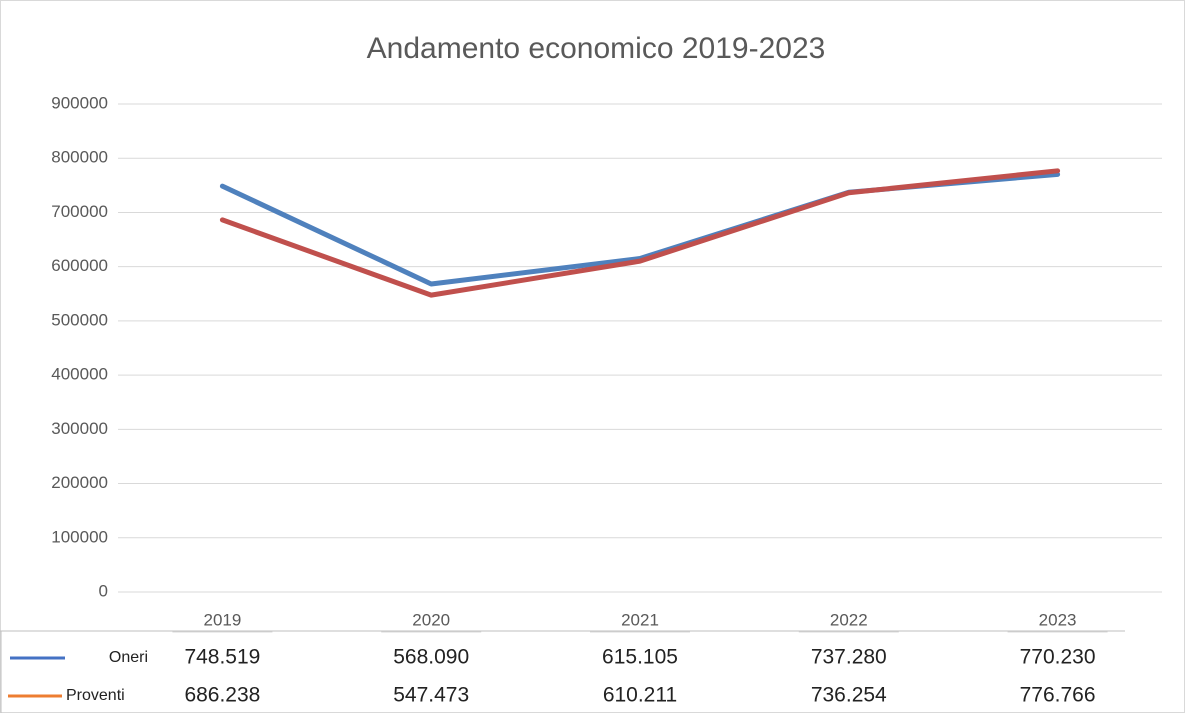 This screenshot has height=713, width=1186. What do you see at coordinates (431, 657) in the screenshot?
I see `table-value: 568.090` at bounding box center [431, 657].